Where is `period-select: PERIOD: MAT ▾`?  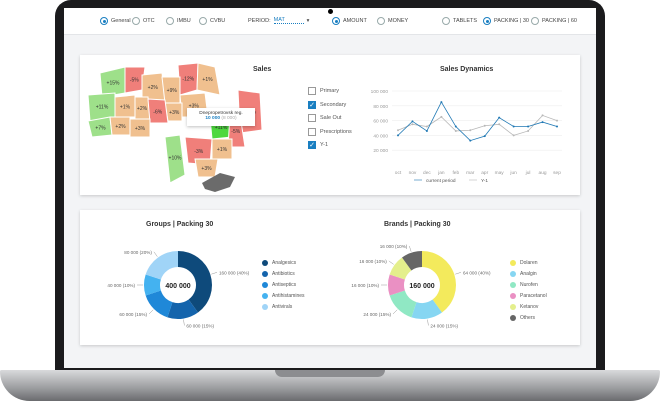
period-select: PERIOD: MAT ▾ is located at coordinates (278, 20).